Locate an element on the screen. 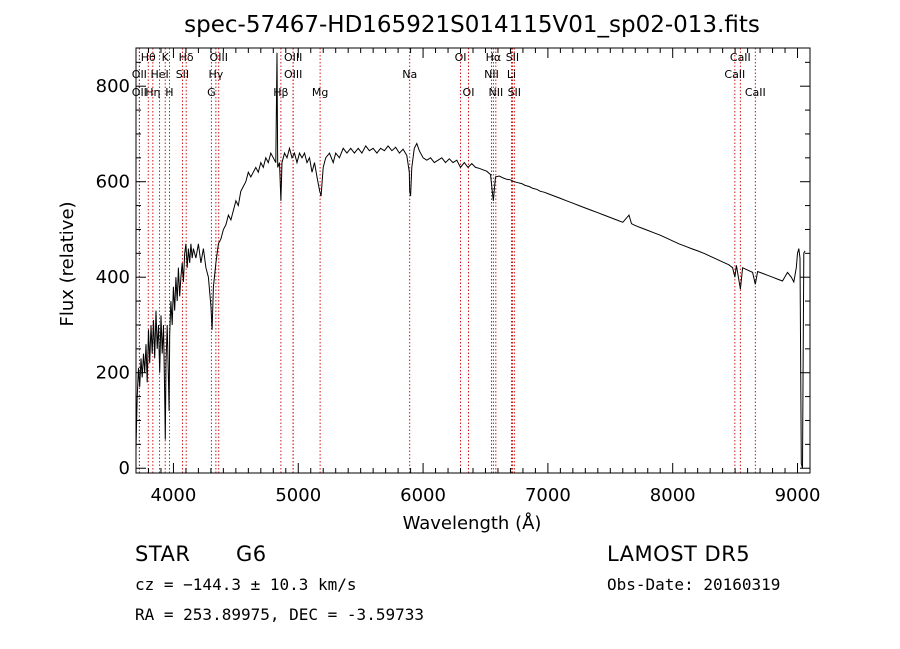 This screenshot has height=649, width=900. spectral-line-label: Li is located at coordinates (511, 74).